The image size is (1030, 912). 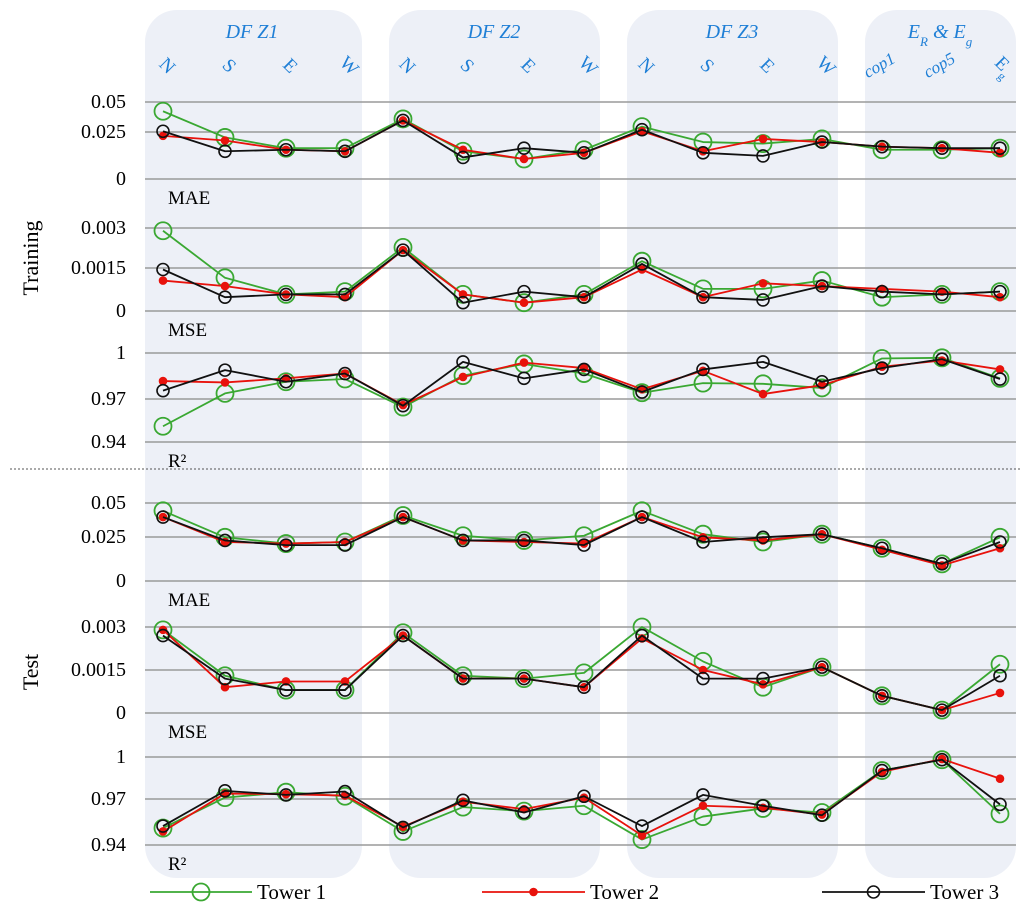 What do you see at coordinates (108, 102) in the screenshot?
I see `y-tick-label: 0.05` at bounding box center [108, 102].